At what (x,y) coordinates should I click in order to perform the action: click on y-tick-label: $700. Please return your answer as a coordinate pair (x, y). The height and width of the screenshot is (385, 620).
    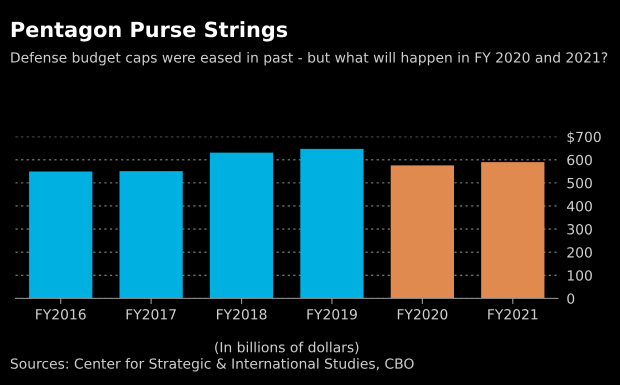
    Looking at the image, I should click on (584, 137).